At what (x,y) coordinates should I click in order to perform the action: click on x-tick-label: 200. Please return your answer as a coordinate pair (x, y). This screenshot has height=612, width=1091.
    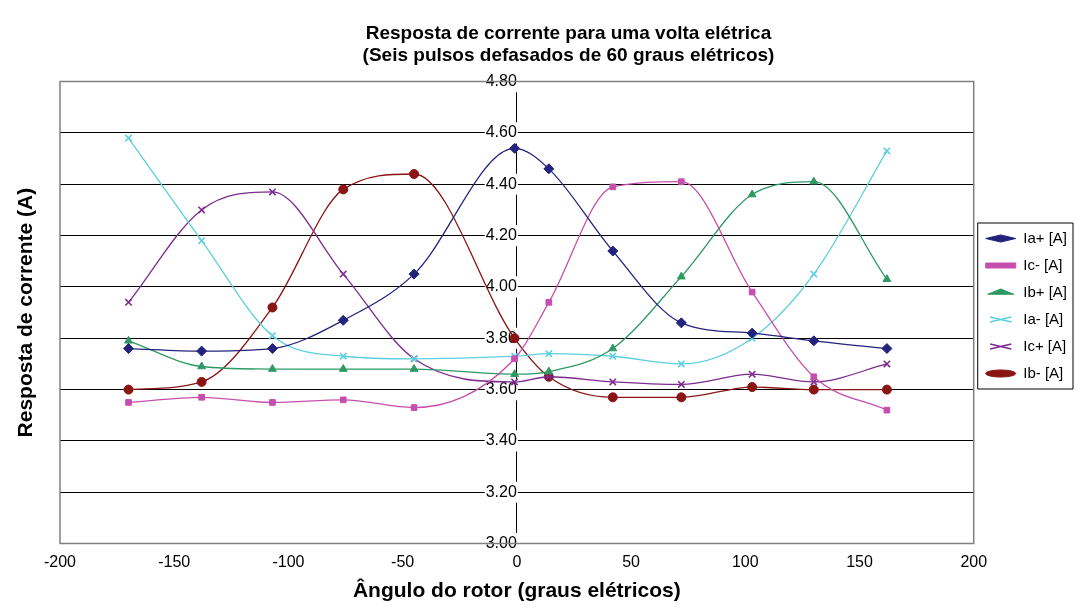
    Looking at the image, I should click on (974, 561).